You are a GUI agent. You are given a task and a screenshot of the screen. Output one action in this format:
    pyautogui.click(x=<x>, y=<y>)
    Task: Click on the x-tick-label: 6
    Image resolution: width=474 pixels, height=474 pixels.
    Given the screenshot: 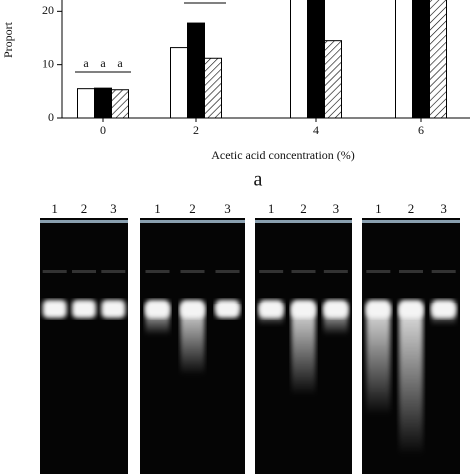 What is the action you would take?
    pyautogui.click(x=421, y=130)
    